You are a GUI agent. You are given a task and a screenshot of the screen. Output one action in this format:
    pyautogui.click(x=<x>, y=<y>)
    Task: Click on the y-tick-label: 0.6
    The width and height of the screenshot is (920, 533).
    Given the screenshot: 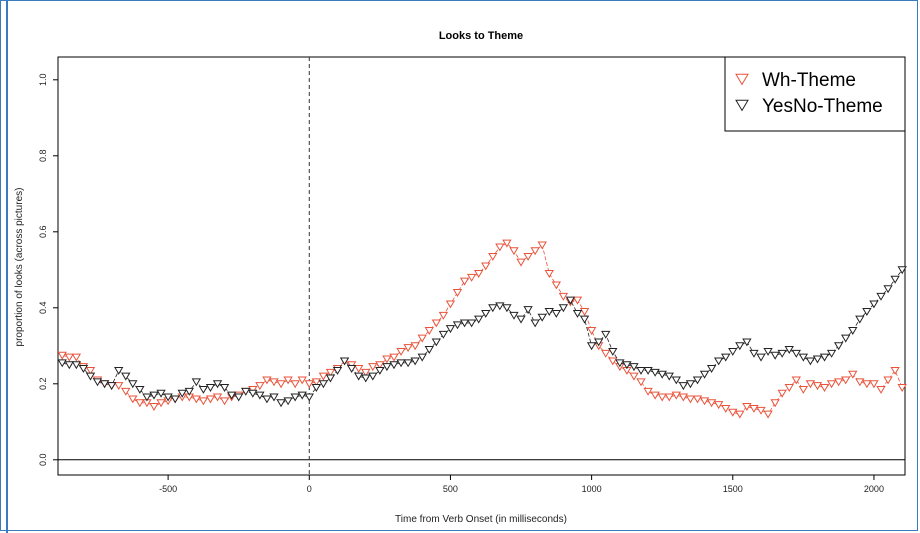 What is the action you would take?
    pyautogui.click(x=43, y=232)
    